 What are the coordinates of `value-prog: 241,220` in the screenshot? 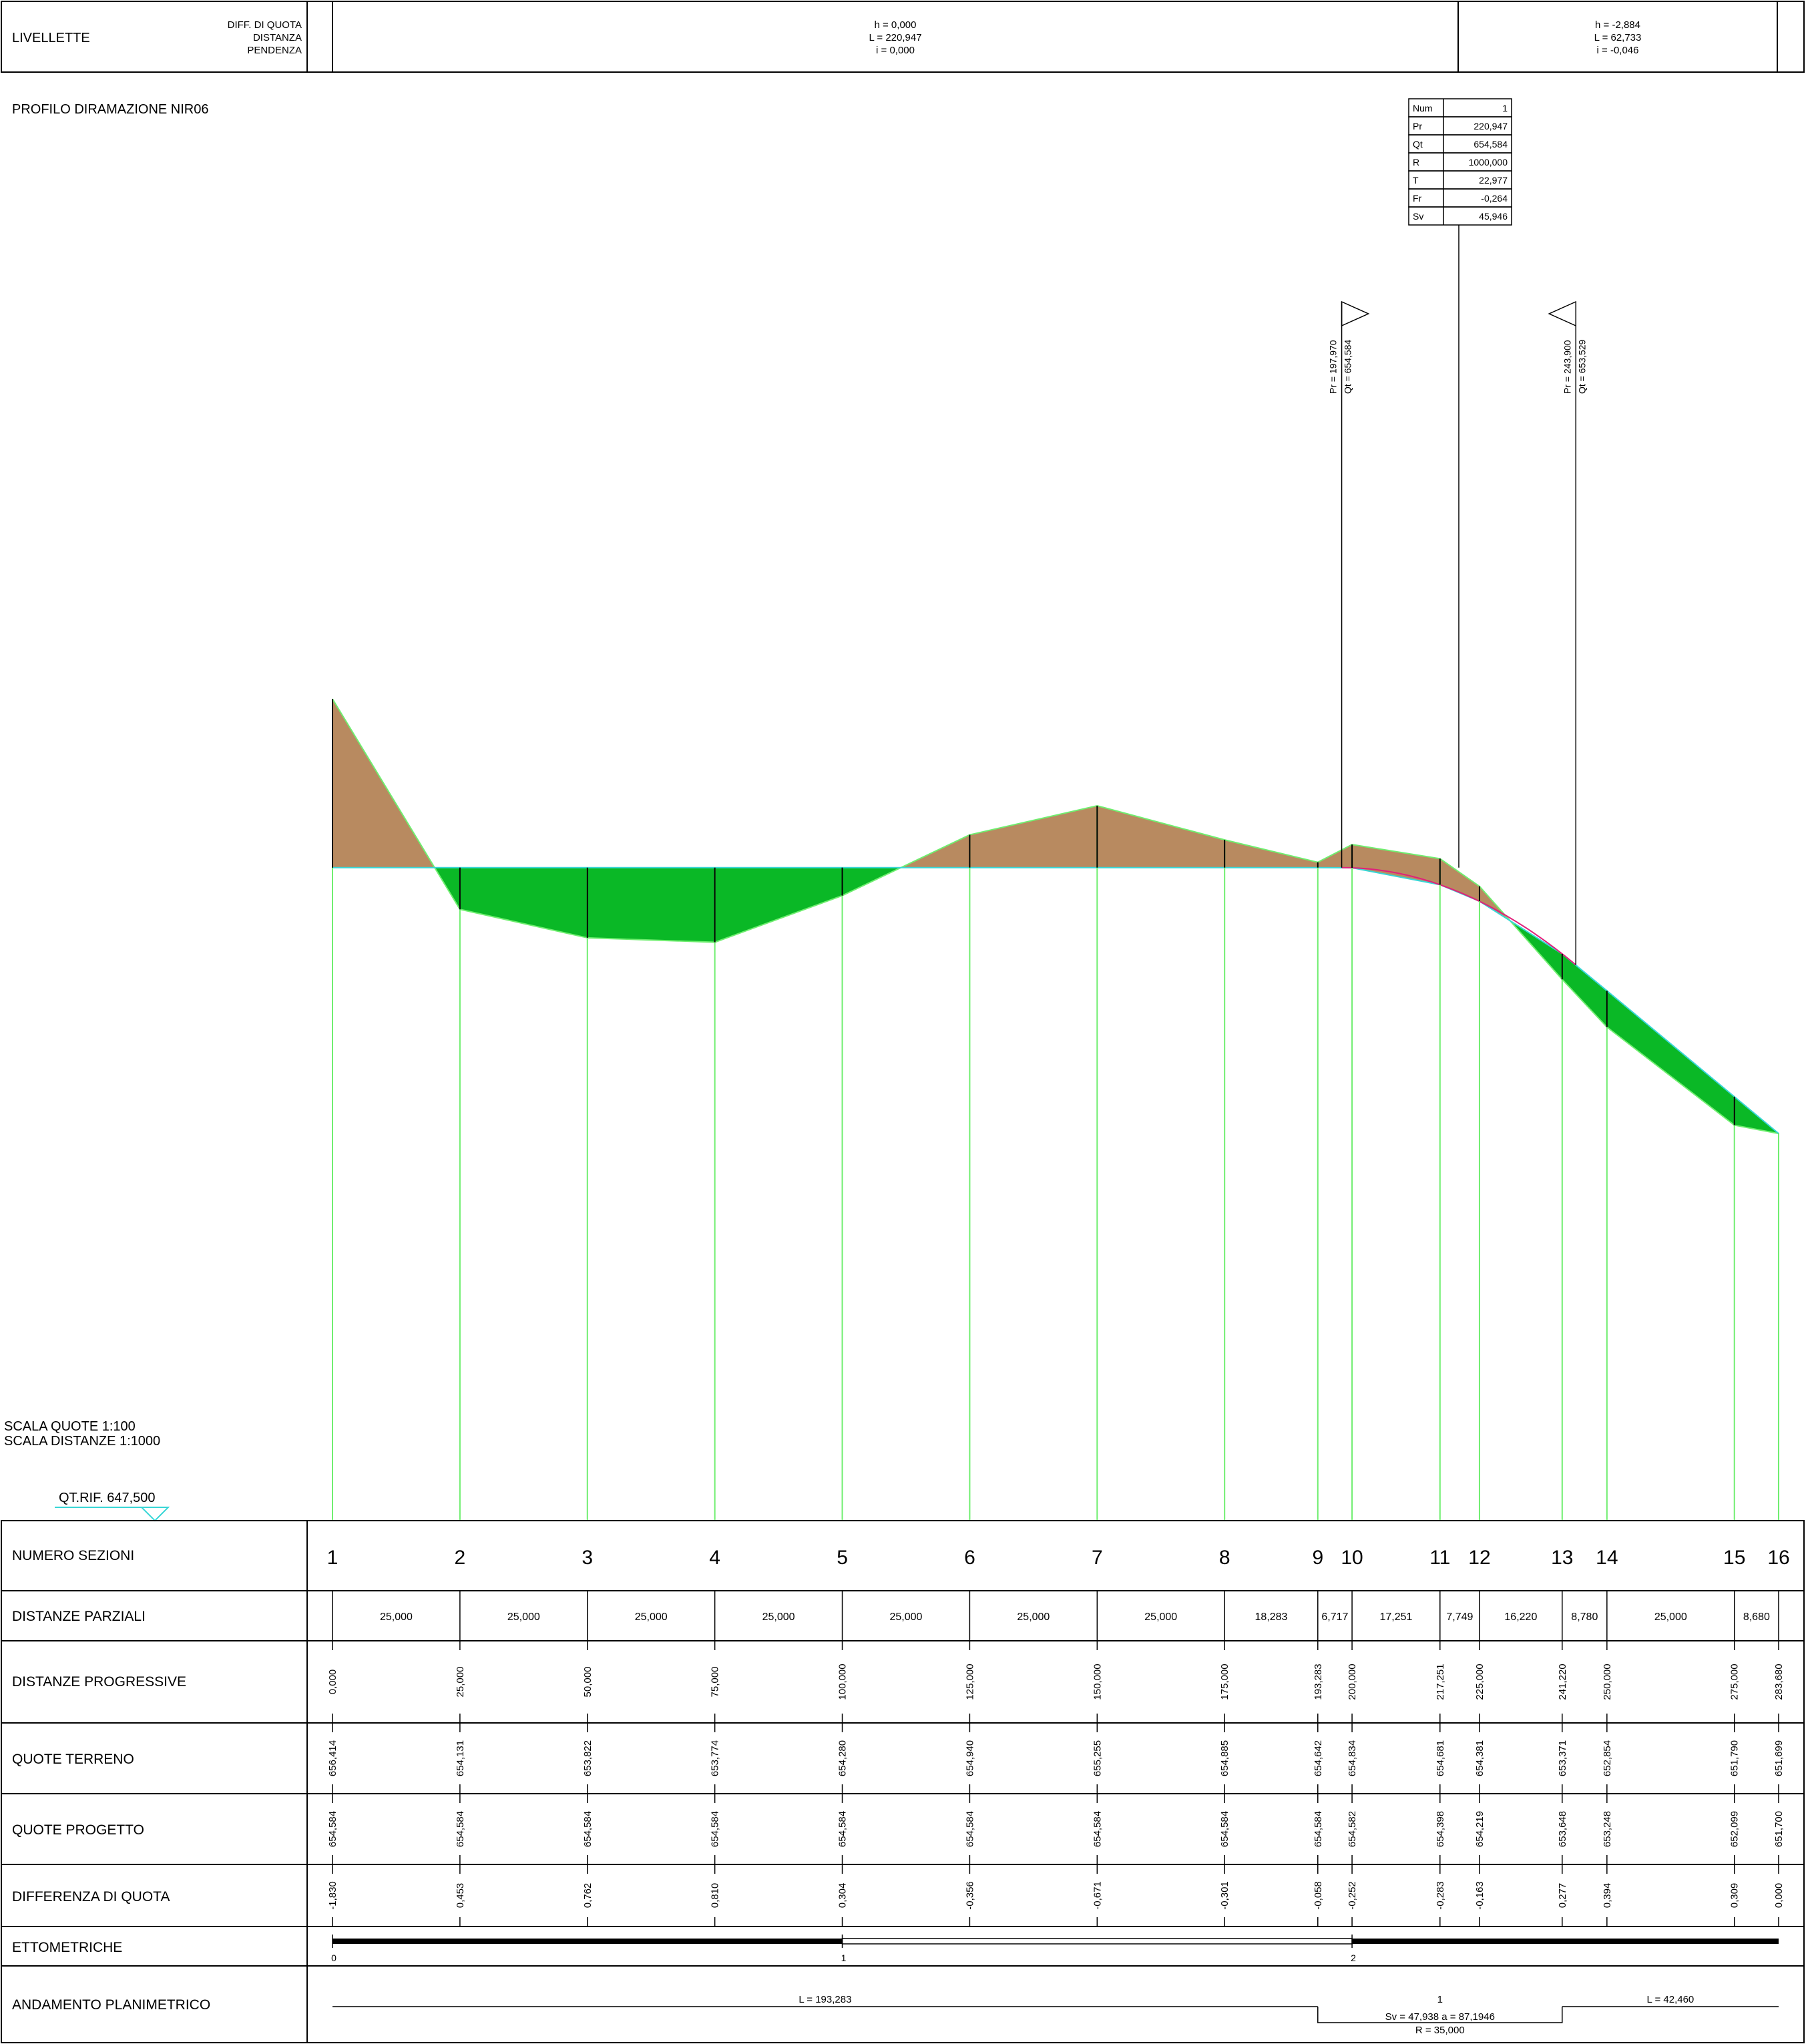 It's located at (1562, 1682).